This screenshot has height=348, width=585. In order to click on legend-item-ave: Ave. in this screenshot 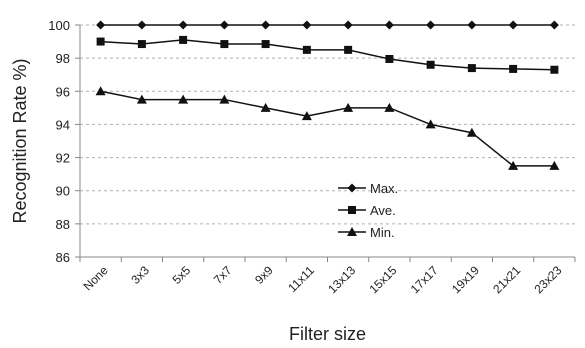, I will do `click(367, 210)`.